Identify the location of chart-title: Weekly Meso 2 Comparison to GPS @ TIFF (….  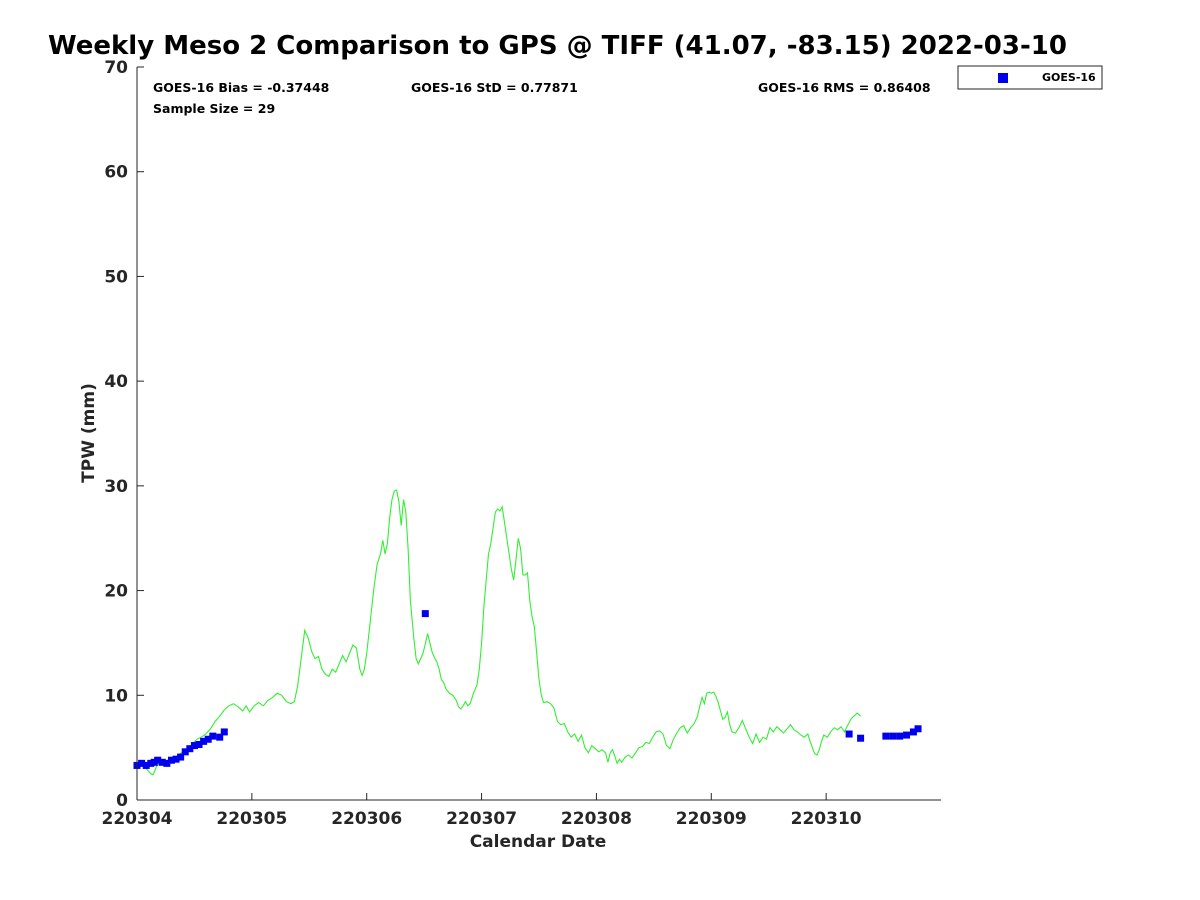
(557, 46).